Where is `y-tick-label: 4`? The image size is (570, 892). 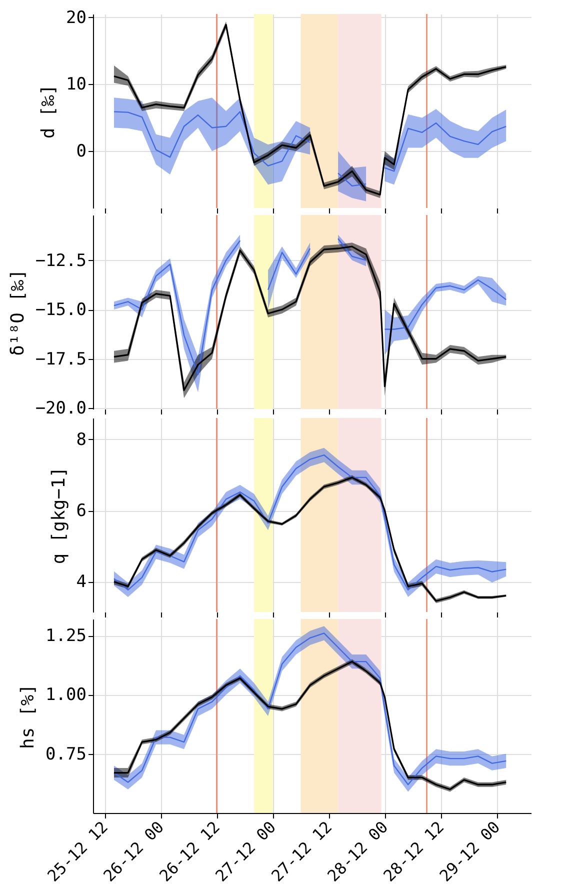 y-tick-label: 4 is located at coordinates (81, 582).